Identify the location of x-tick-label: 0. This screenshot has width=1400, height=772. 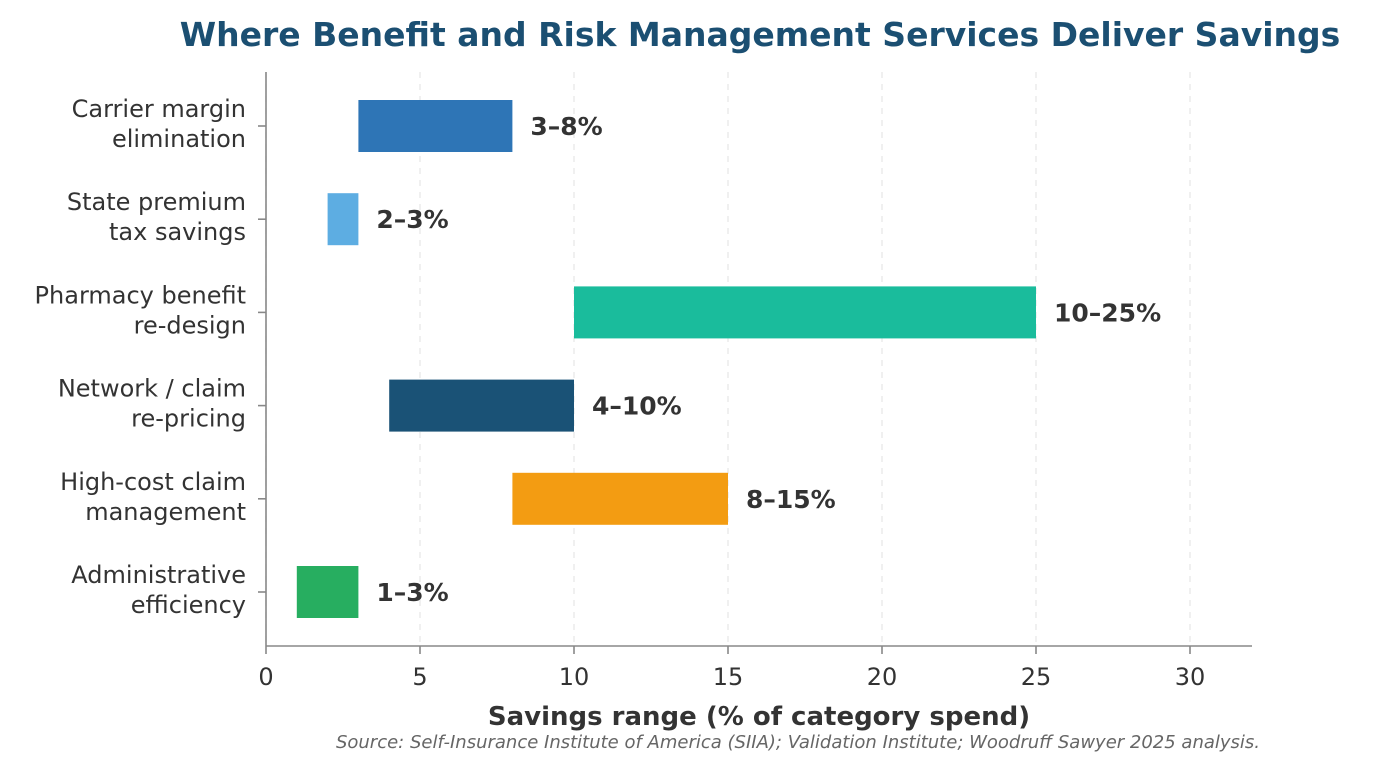
(265, 677).